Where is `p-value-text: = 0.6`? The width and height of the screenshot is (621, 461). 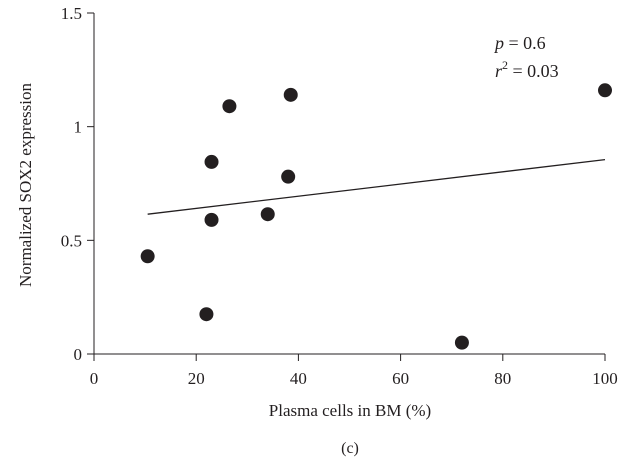
p-value-text: = 0.6 is located at coordinates (525, 43).